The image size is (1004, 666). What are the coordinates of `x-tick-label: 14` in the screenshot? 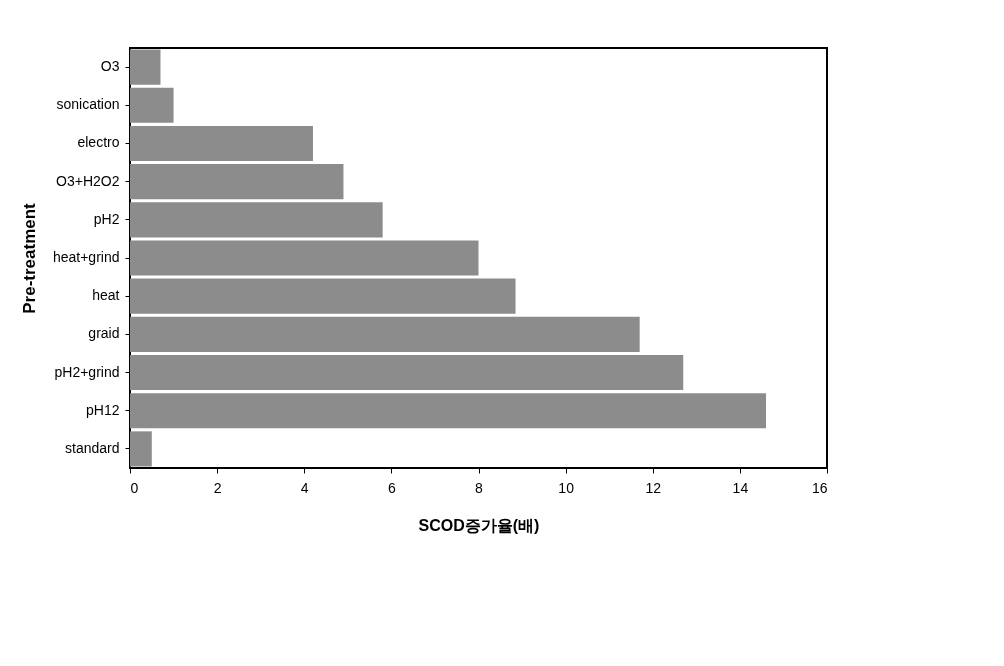 It's located at (740, 487).